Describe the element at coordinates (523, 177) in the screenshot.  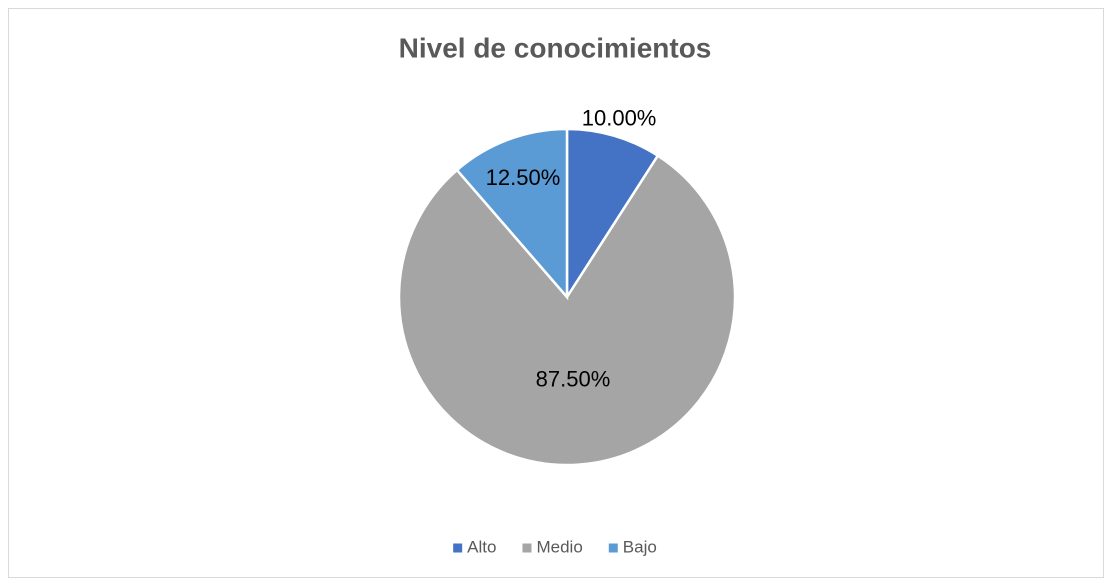
I see `data-label: 12.50%` at that location.